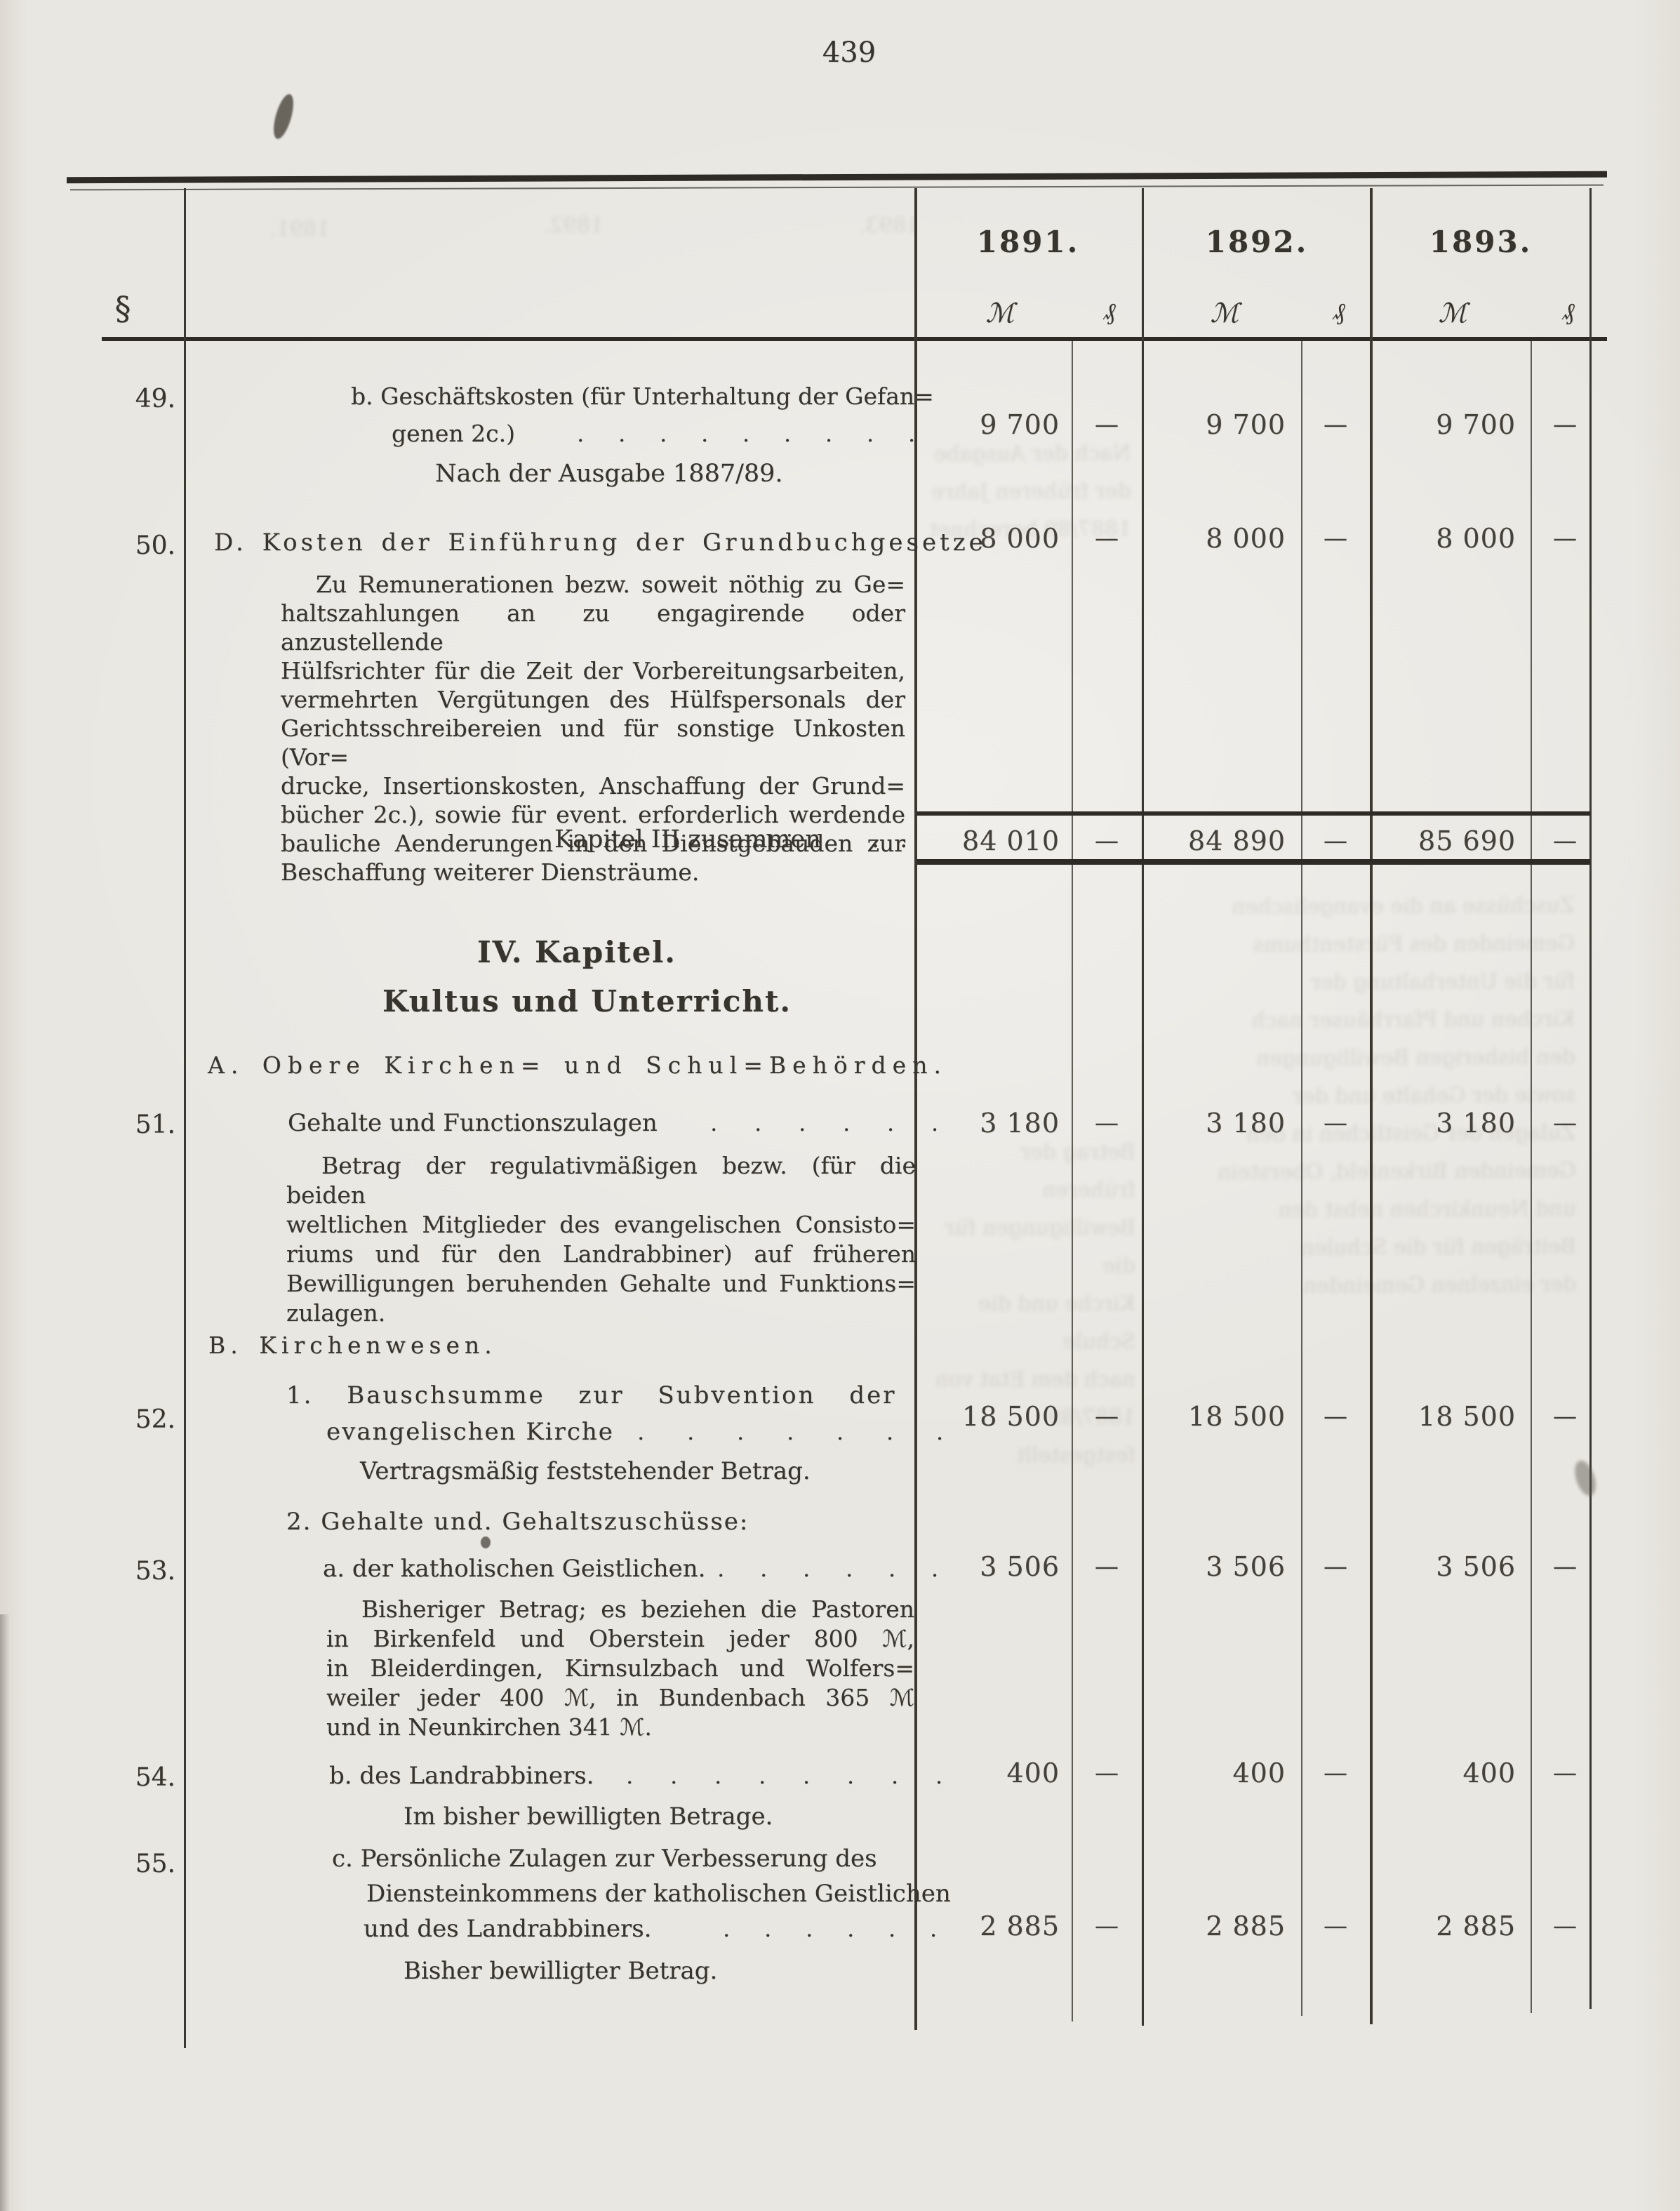 The image size is (1680, 2211). What do you see at coordinates (1565, 841) in the screenshot?
I see `total-1893-pfennig: —` at bounding box center [1565, 841].